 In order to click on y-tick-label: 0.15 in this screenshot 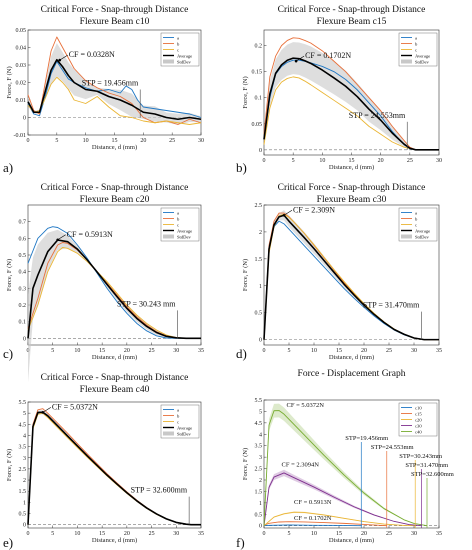, I will do `click(257, 73)`.